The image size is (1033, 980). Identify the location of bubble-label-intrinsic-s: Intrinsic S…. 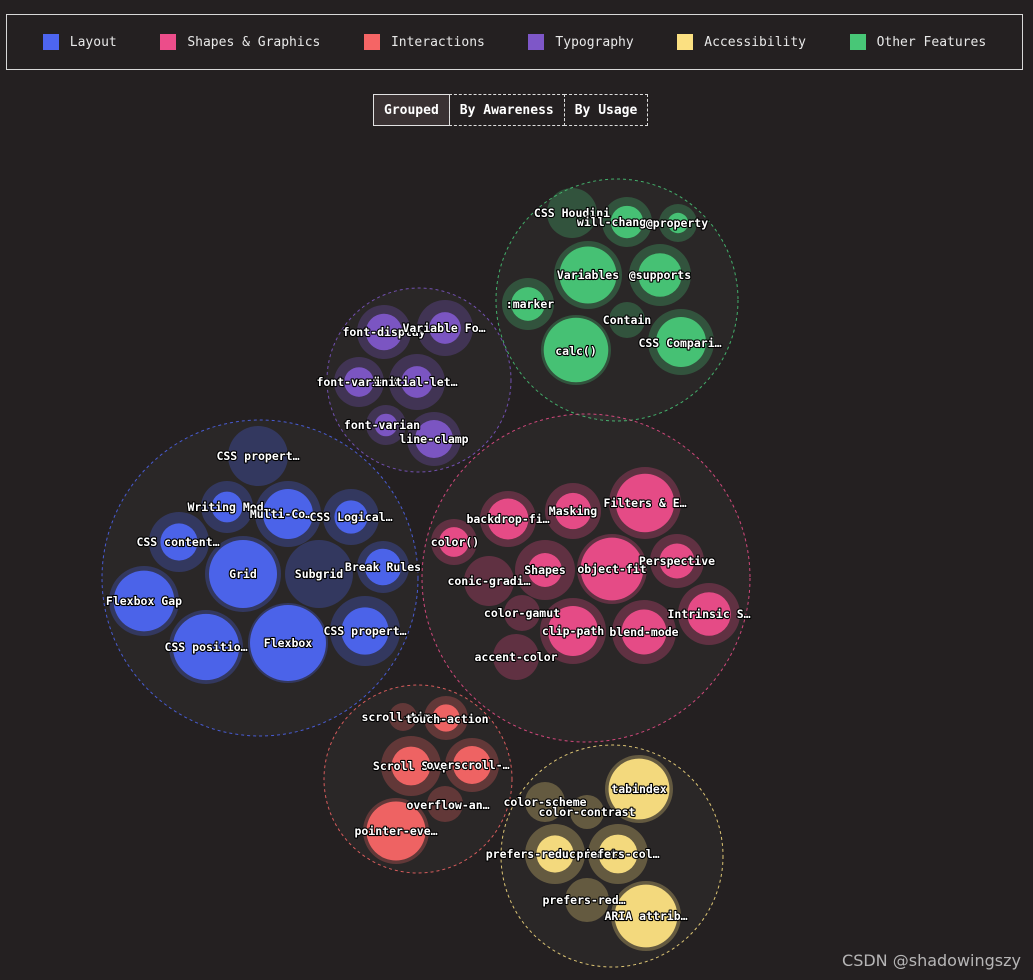
(708, 614).